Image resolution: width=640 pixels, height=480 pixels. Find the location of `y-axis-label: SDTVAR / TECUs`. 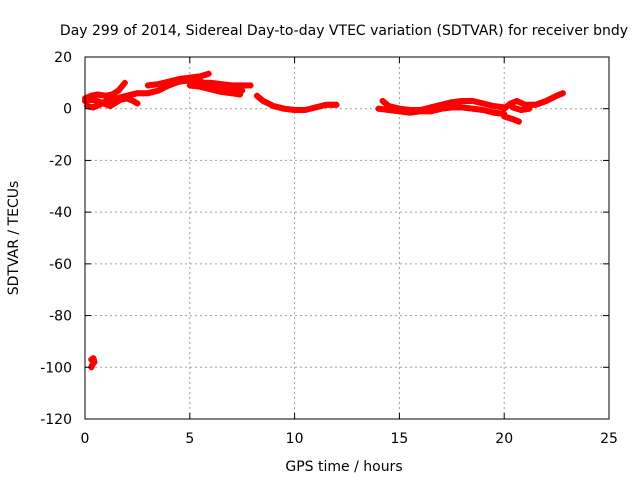

y-axis-label: SDTVAR / TECUs is located at coordinates (14, 238).